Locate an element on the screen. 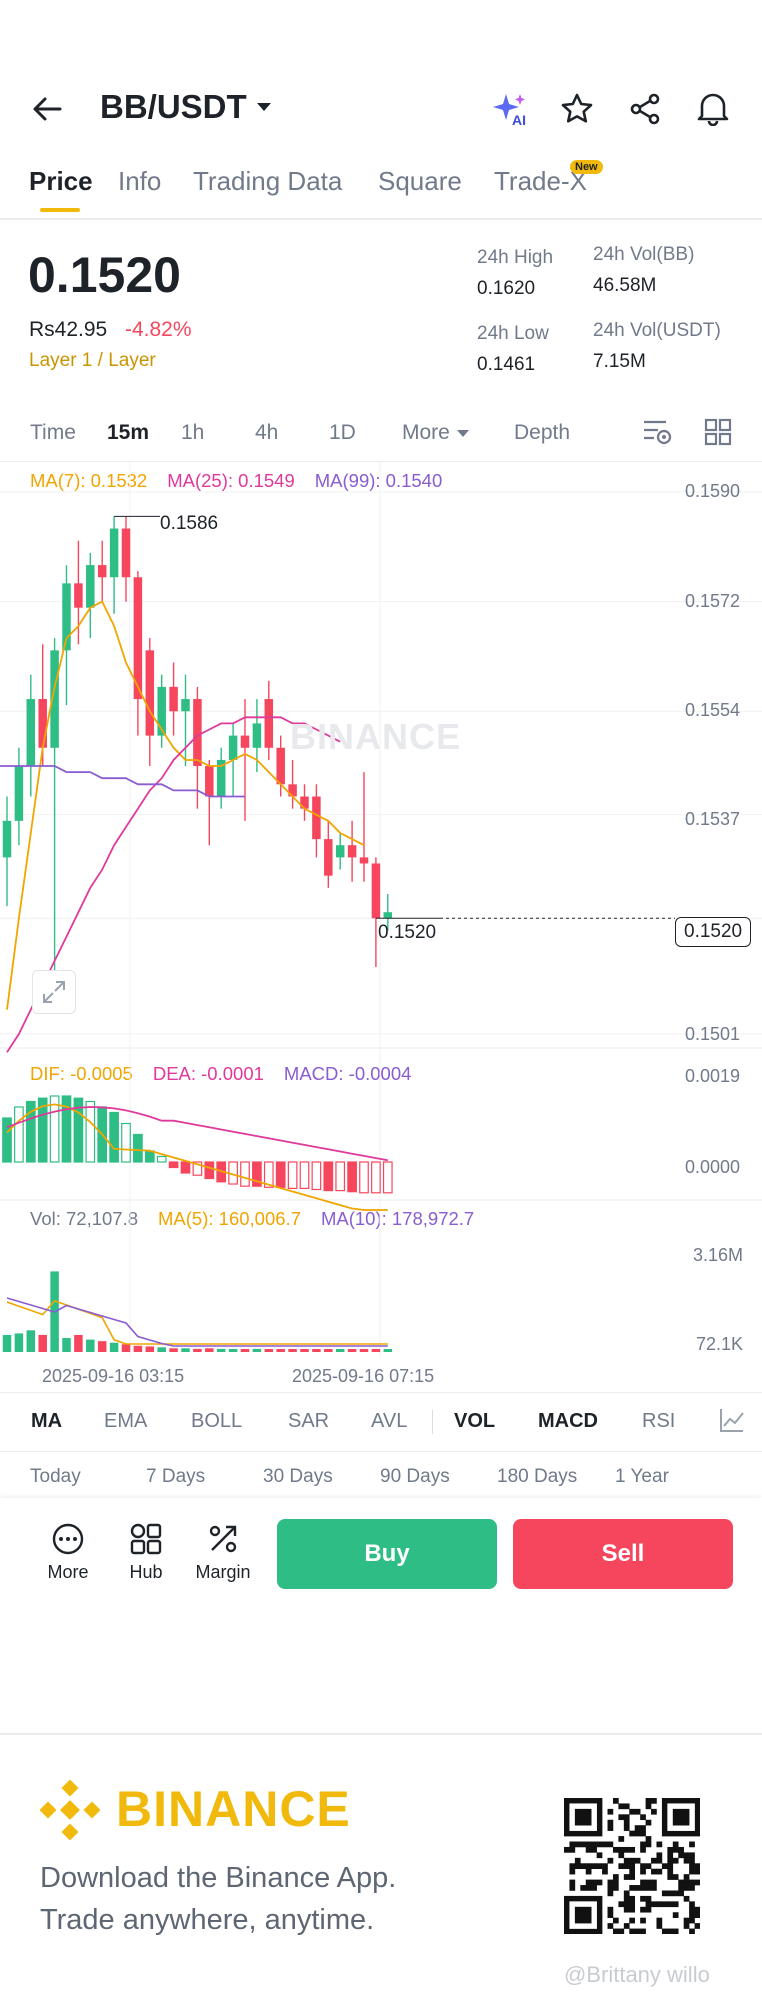  pair-title: BB/USDT is located at coordinates (173, 106).